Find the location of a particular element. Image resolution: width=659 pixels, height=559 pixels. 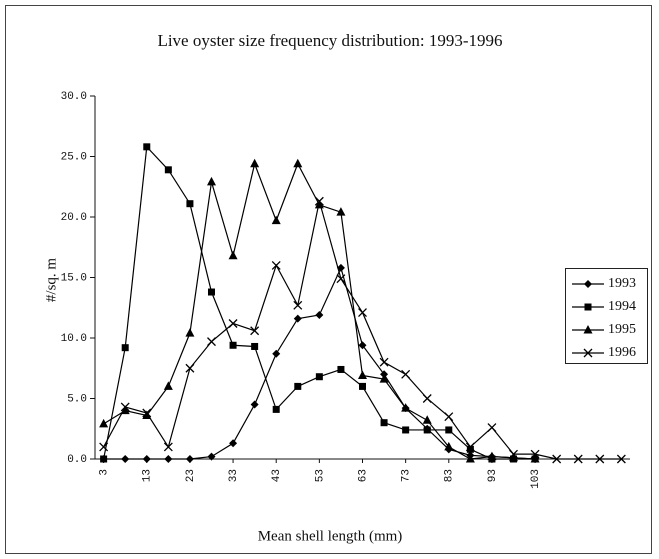

y-axis-label: #/sq. m is located at coordinates (51, 280).